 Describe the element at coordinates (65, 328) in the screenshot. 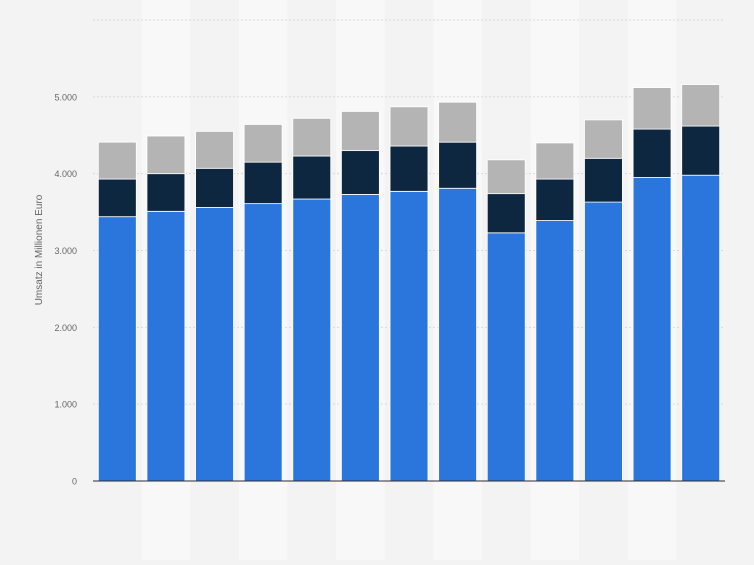

I see `y-tick-label: 2.000` at that location.